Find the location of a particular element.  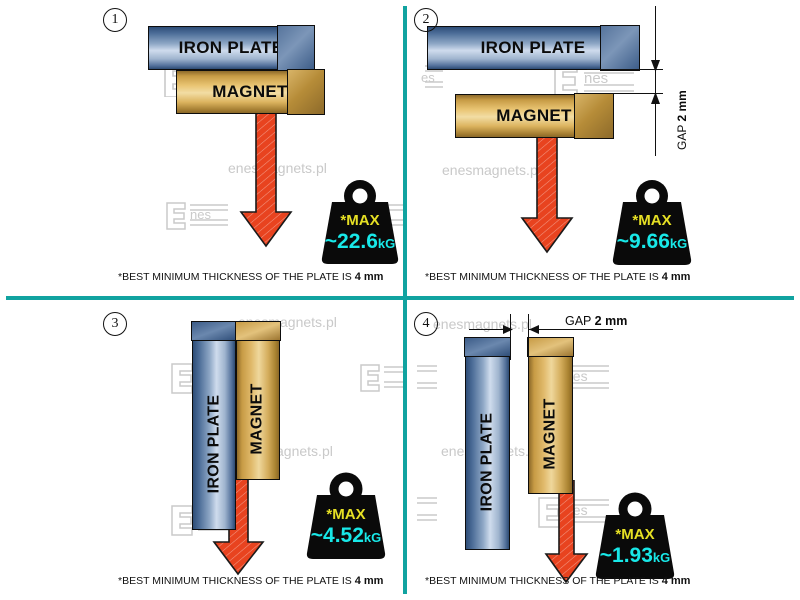

svg-text: es is located at coordinates (428, 77).